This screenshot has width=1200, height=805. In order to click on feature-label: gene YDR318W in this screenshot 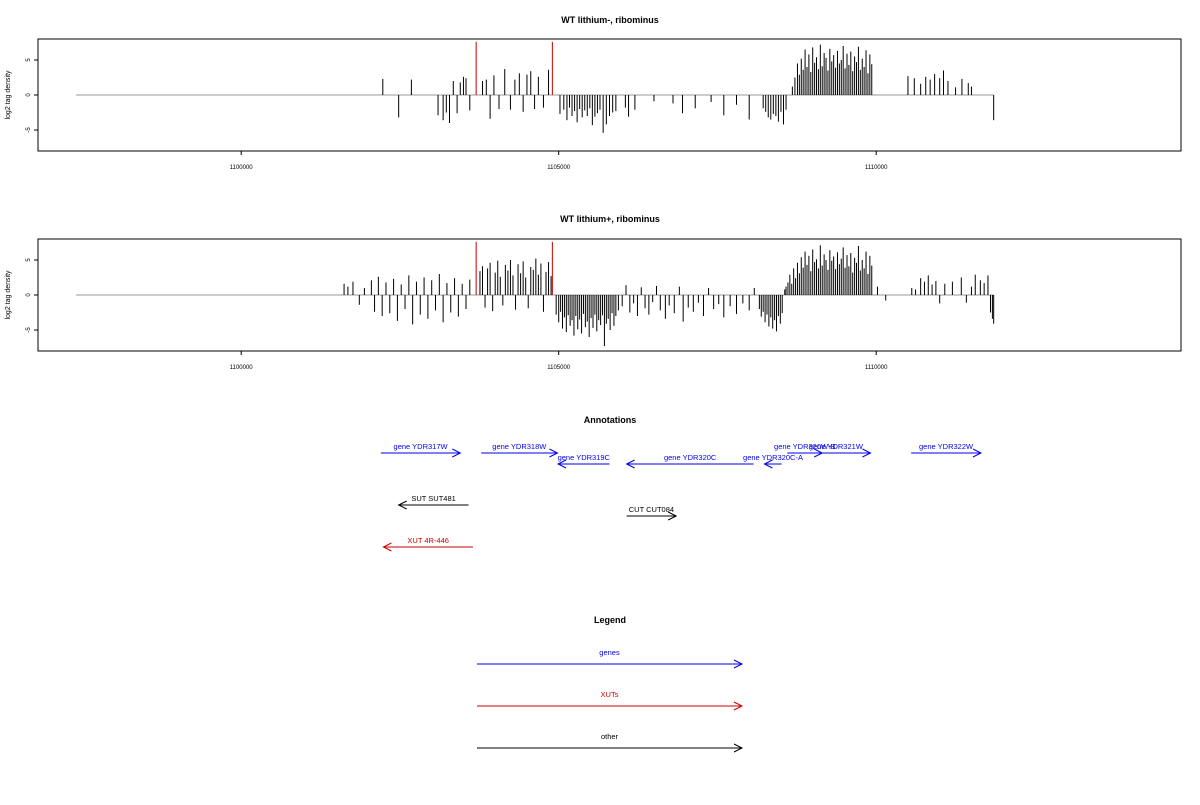, I will do `click(519, 446)`.